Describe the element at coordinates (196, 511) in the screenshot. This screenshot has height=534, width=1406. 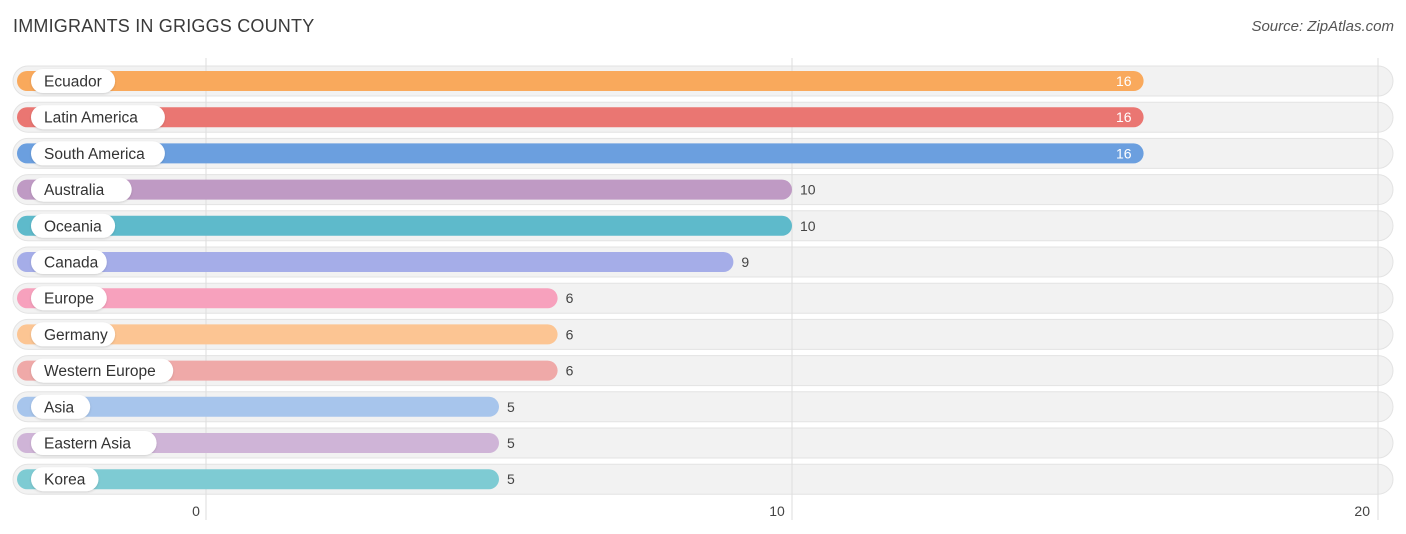
I see `x-tick-label: 0` at that location.